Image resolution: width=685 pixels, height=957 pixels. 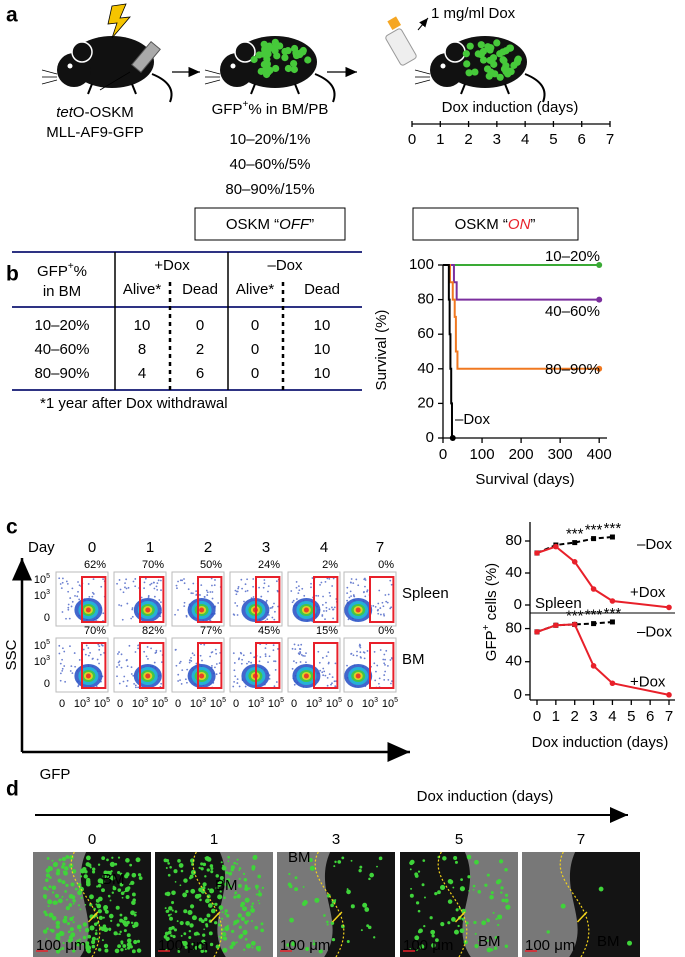 What do you see at coordinates (200, 289) in the screenshot?
I see `table-header: Dead` at bounding box center [200, 289].